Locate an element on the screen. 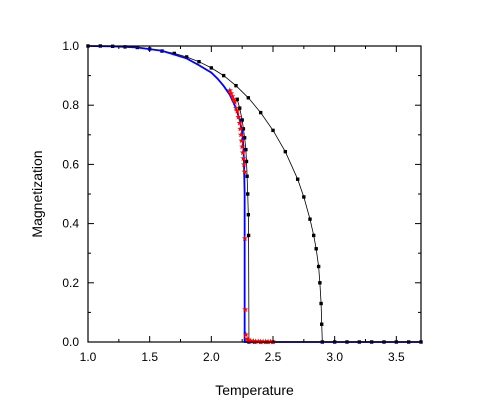 The image size is (491, 409). x-tick-label: 3.5 is located at coordinates (396, 357).